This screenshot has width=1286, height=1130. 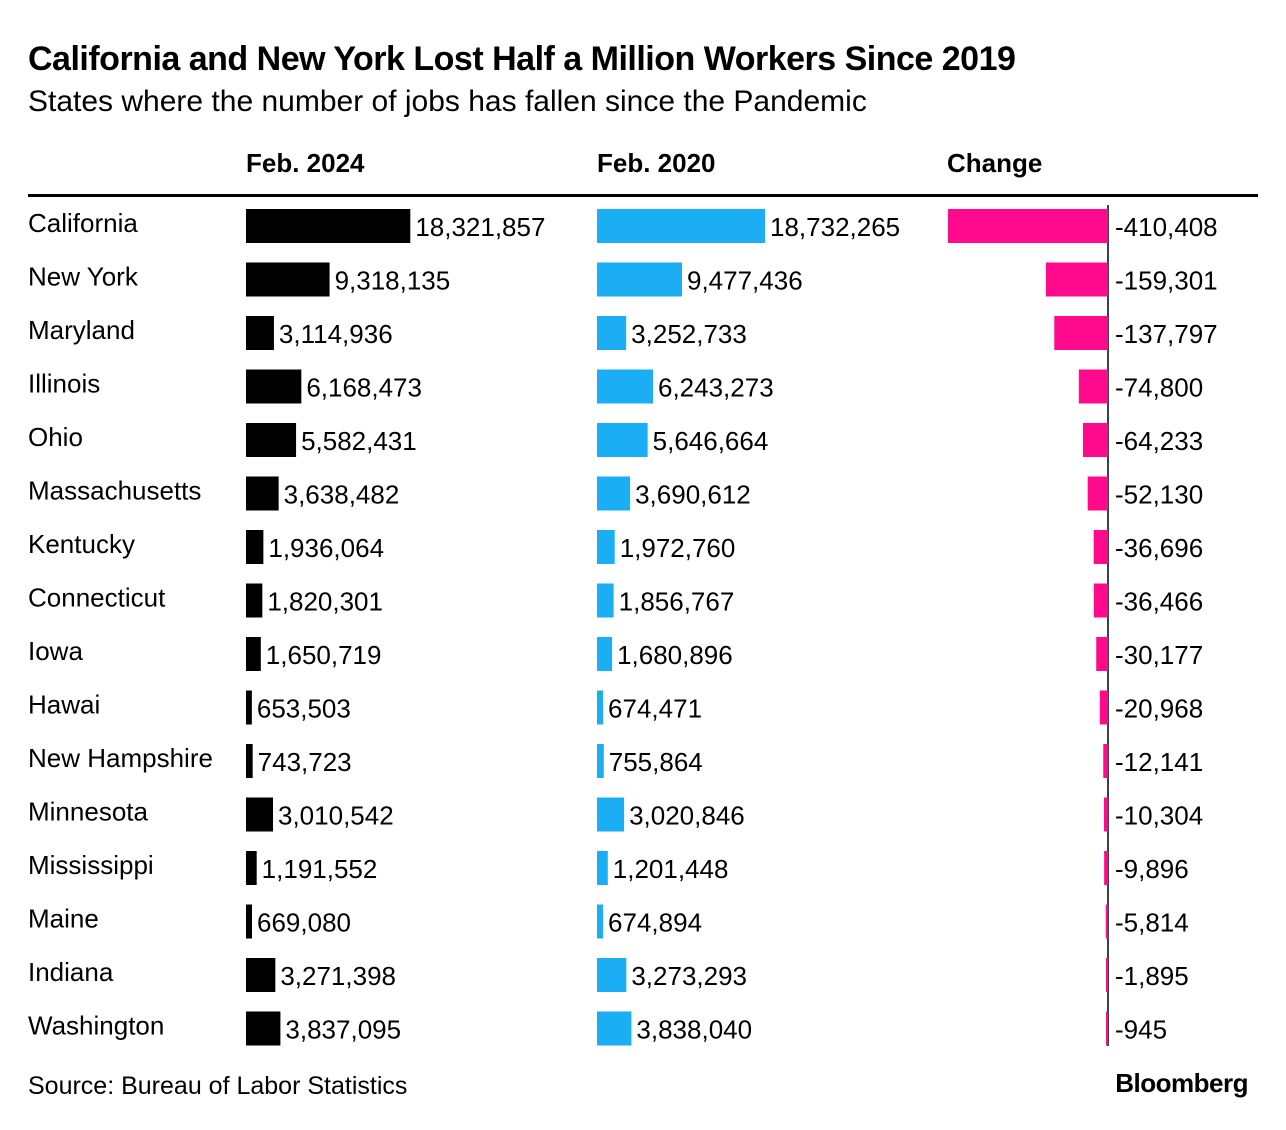 What do you see at coordinates (671, 869) in the screenshot?
I see `value-label-feb-2020-mississippi: 1,201,448` at bounding box center [671, 869].